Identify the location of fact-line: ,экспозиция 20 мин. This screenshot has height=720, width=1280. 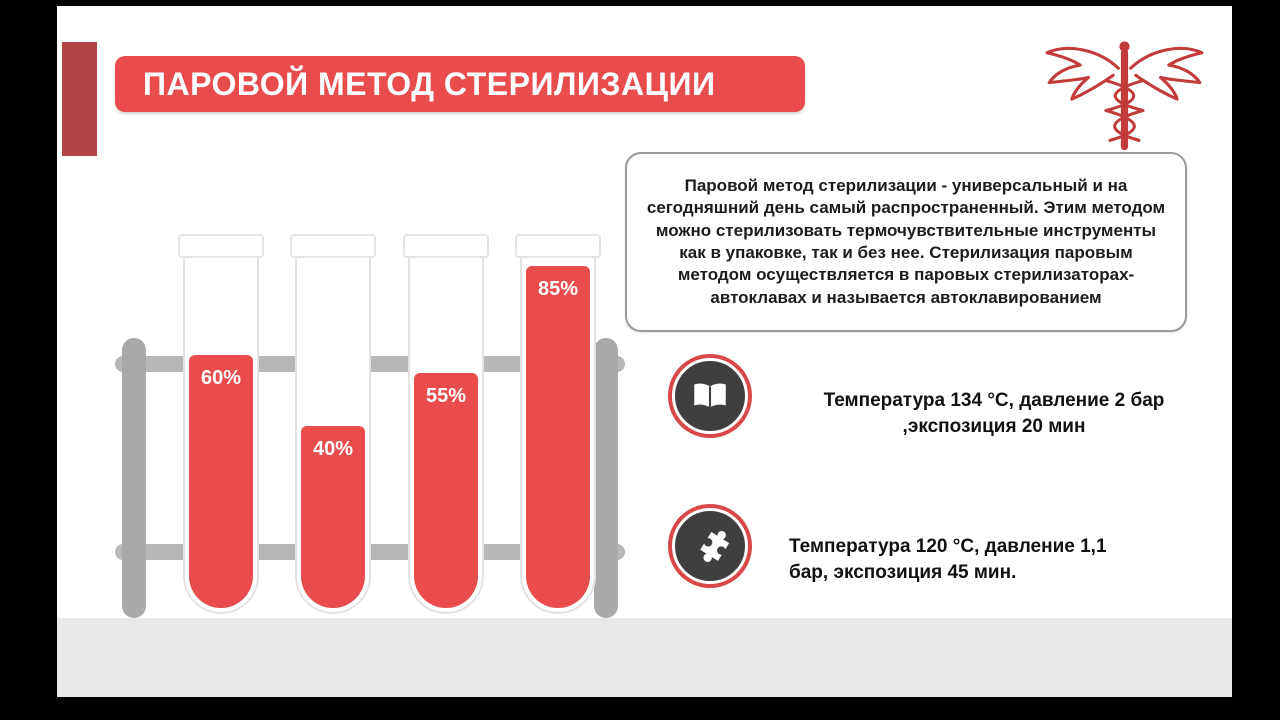
(994, 426).